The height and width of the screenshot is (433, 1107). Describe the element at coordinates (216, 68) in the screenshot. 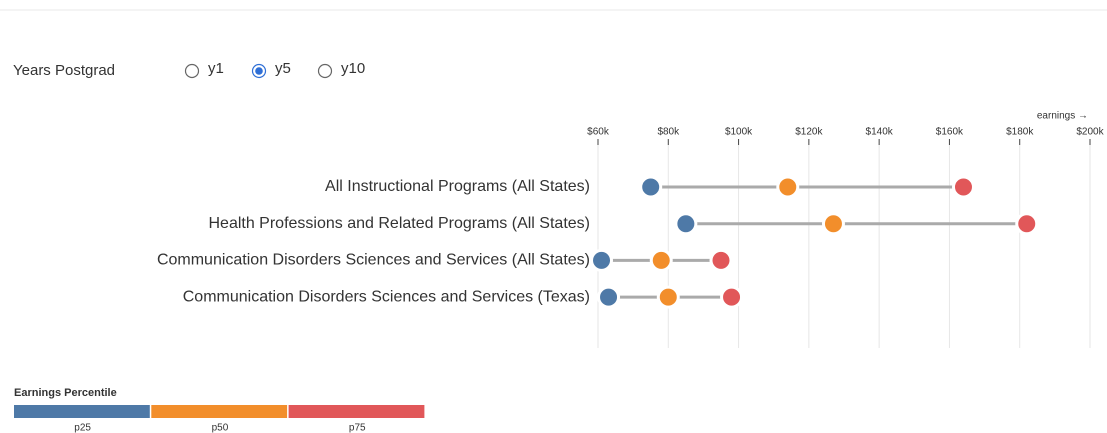

I see `radio-label: y1` at that location.